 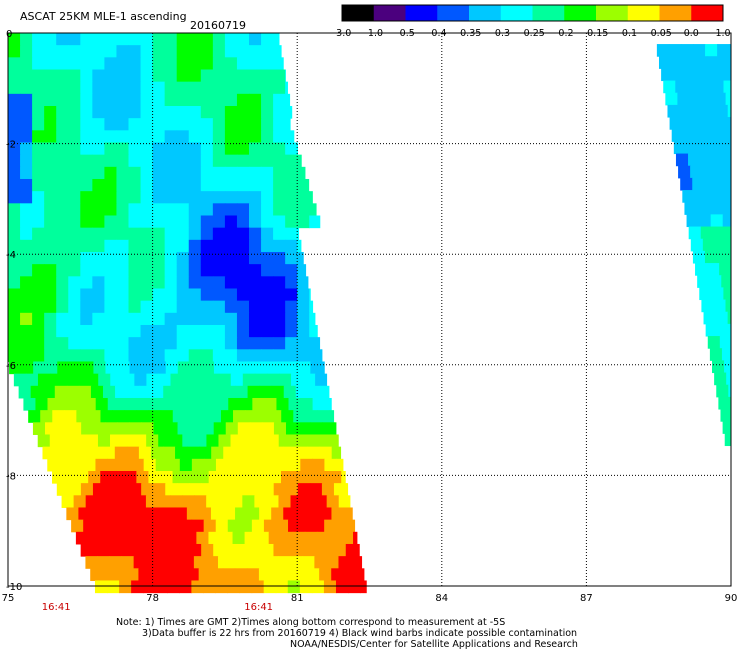 I want to click on y-tick-labels: 0 -2 -4 -6 -8 -10, so click(x=14, y=311).